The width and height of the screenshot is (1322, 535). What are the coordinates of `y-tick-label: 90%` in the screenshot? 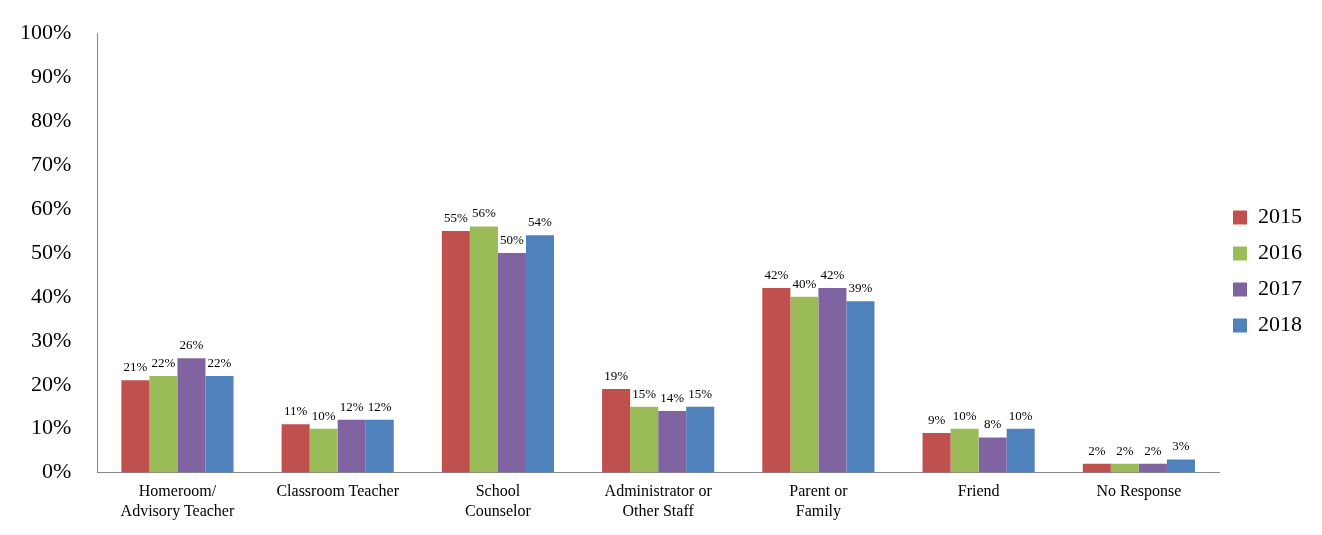 It's located at (51, 75).